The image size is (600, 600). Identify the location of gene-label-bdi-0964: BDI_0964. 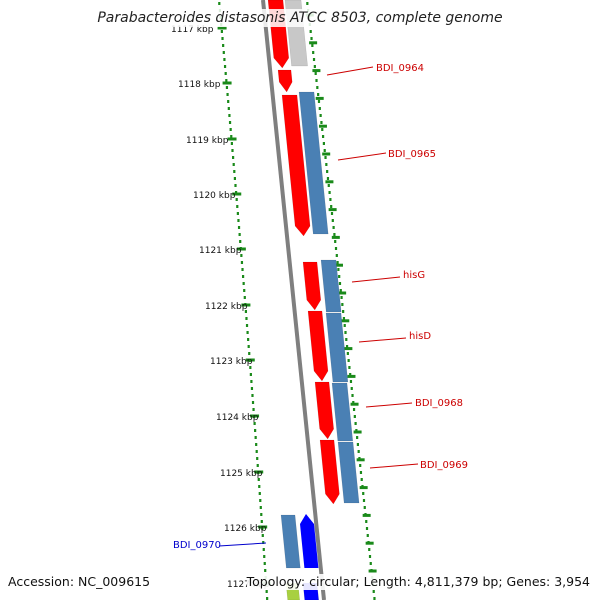
(400, 68).